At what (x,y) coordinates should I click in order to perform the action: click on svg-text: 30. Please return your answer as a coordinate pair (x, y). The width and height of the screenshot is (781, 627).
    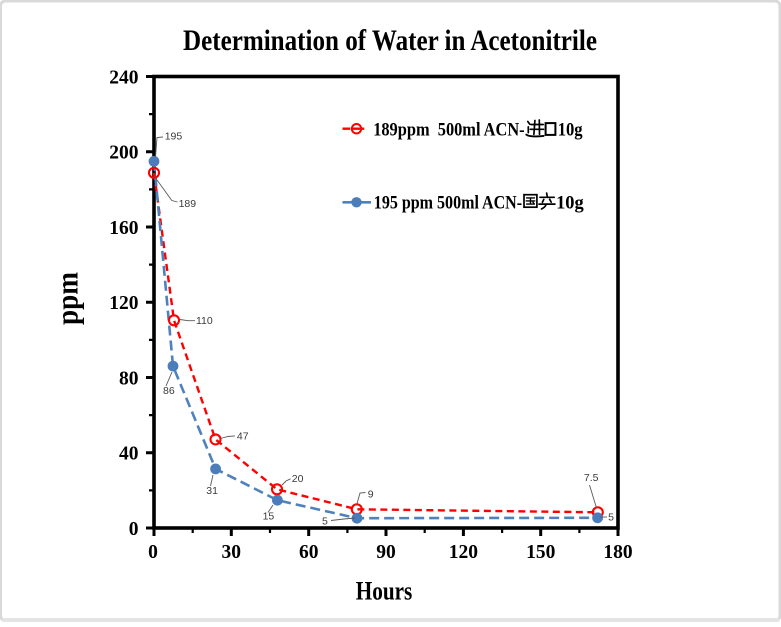
    Looking at the image, I should click on (232, 552).